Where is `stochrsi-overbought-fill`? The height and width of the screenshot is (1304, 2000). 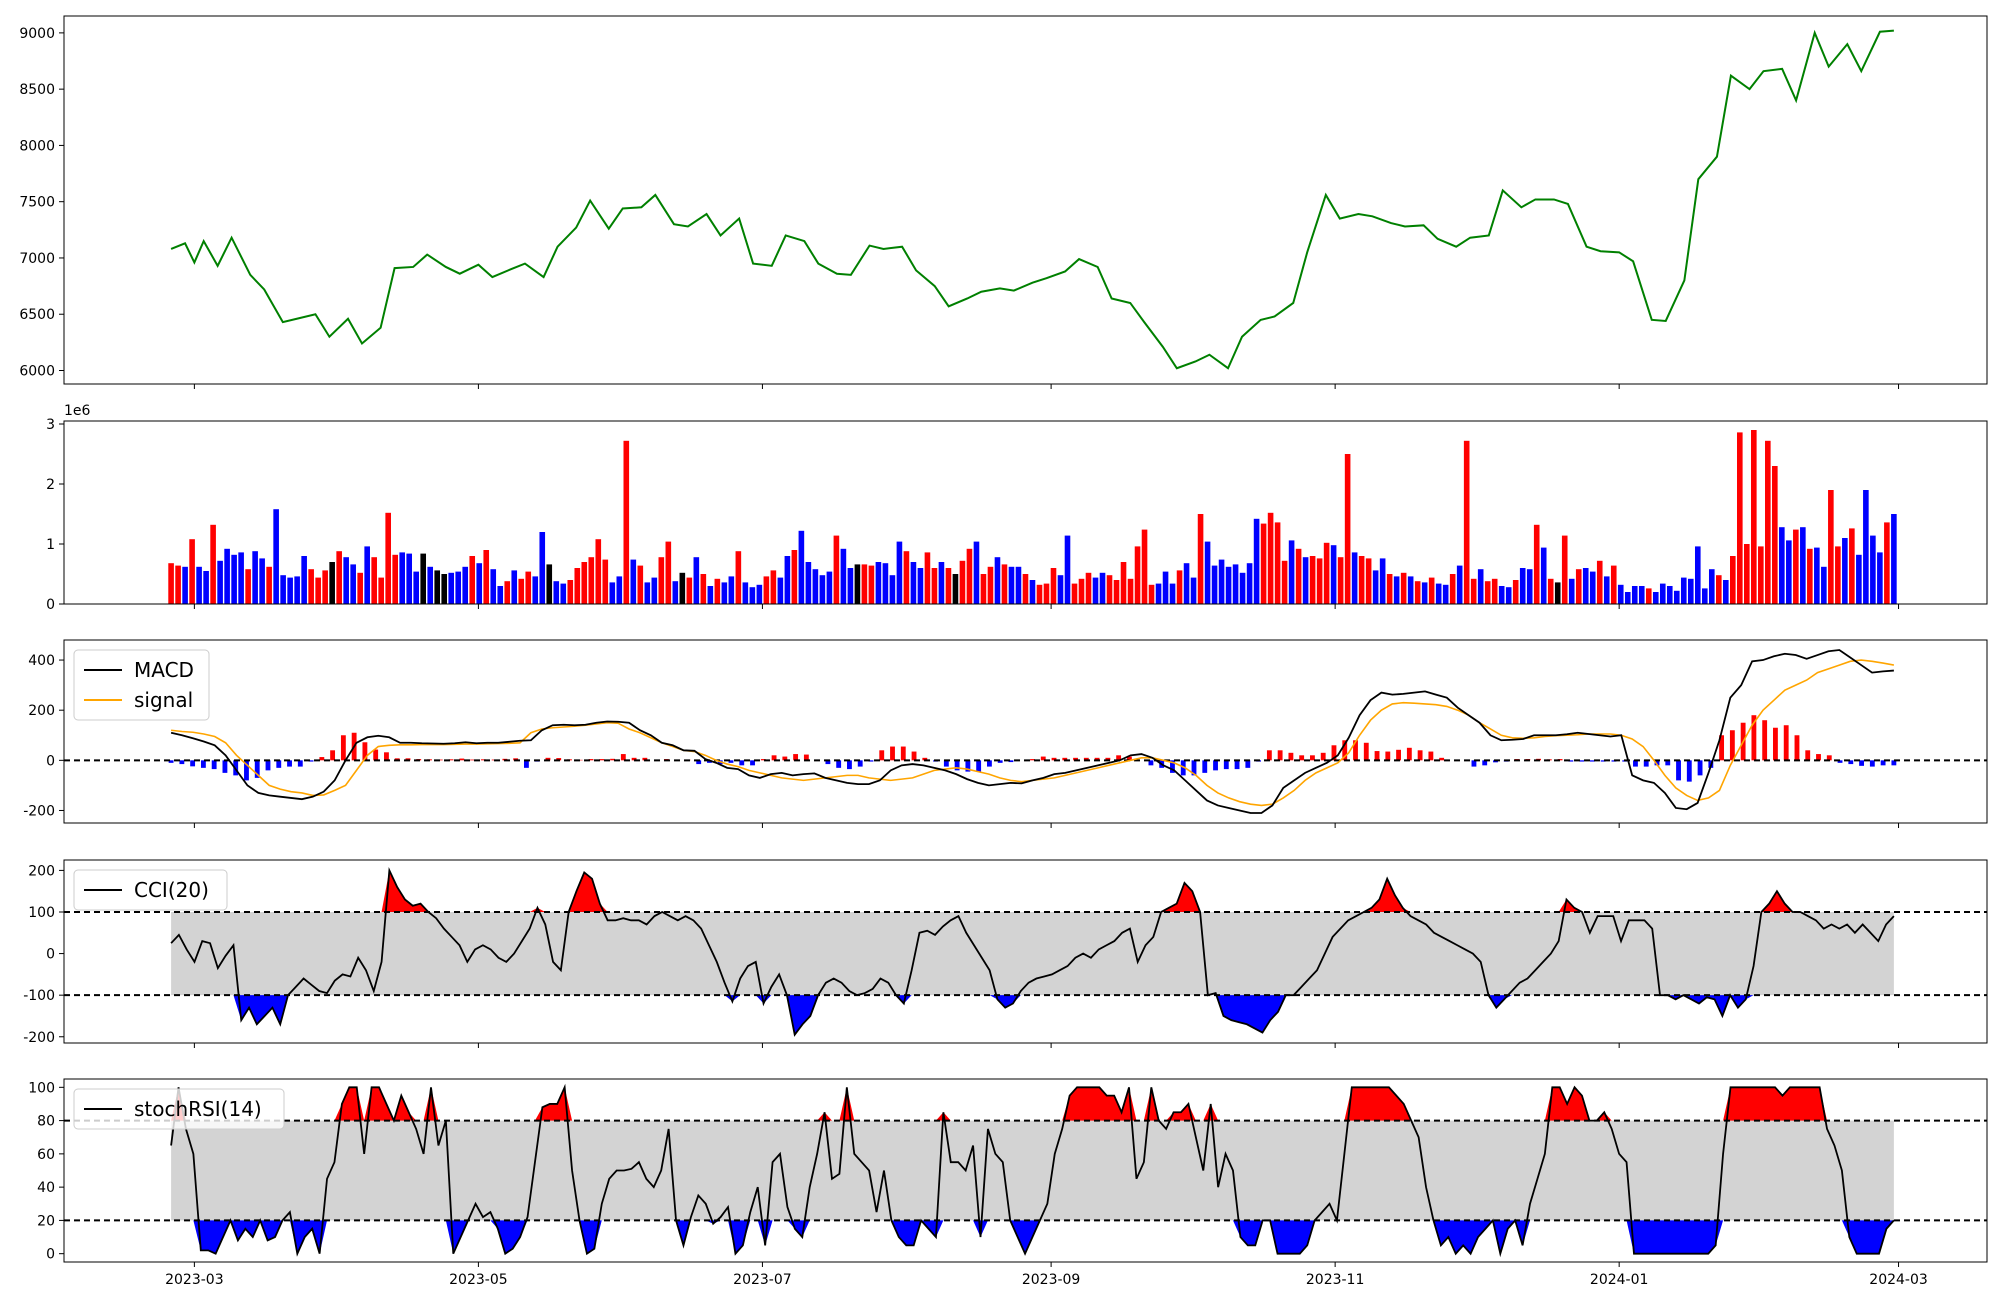 stochrsi-overbought-fill is located at coordinates (1032, 1104).